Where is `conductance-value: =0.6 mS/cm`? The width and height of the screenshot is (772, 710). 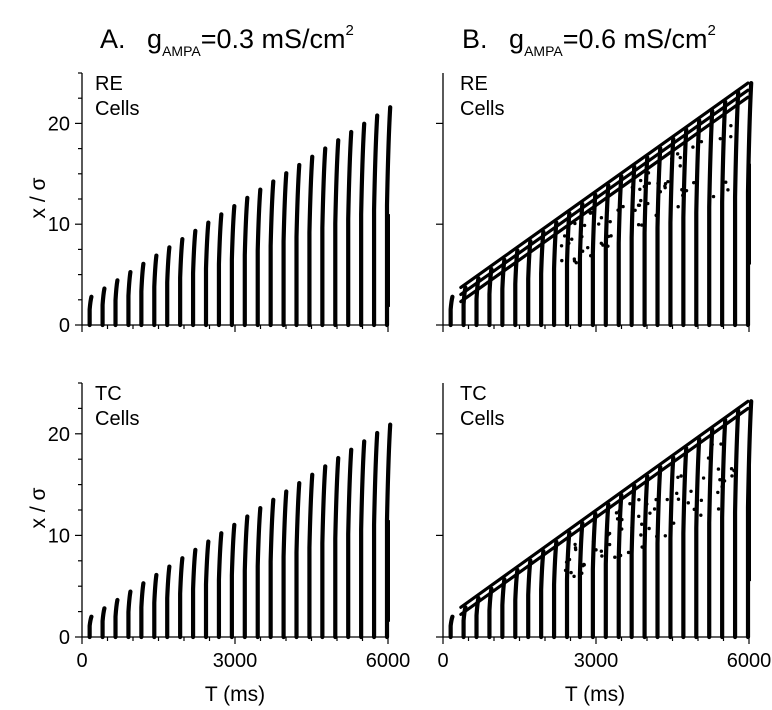
conductance-value: =0.6 mS/cm is located at coordinates (635, 39).